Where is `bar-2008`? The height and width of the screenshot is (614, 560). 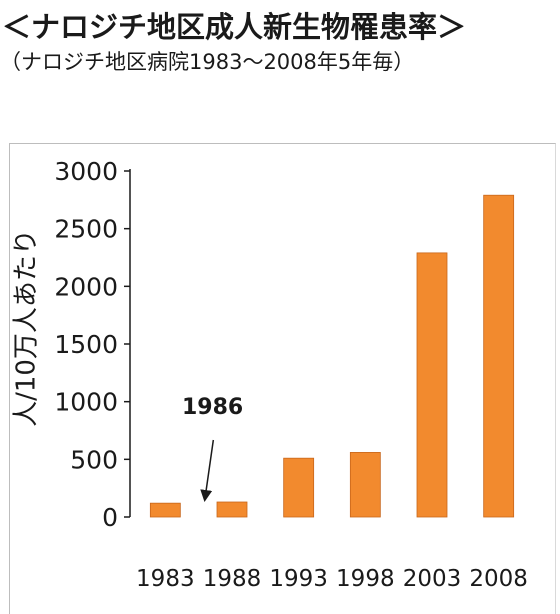 bar-2008 is located at coordinates (499, 356).